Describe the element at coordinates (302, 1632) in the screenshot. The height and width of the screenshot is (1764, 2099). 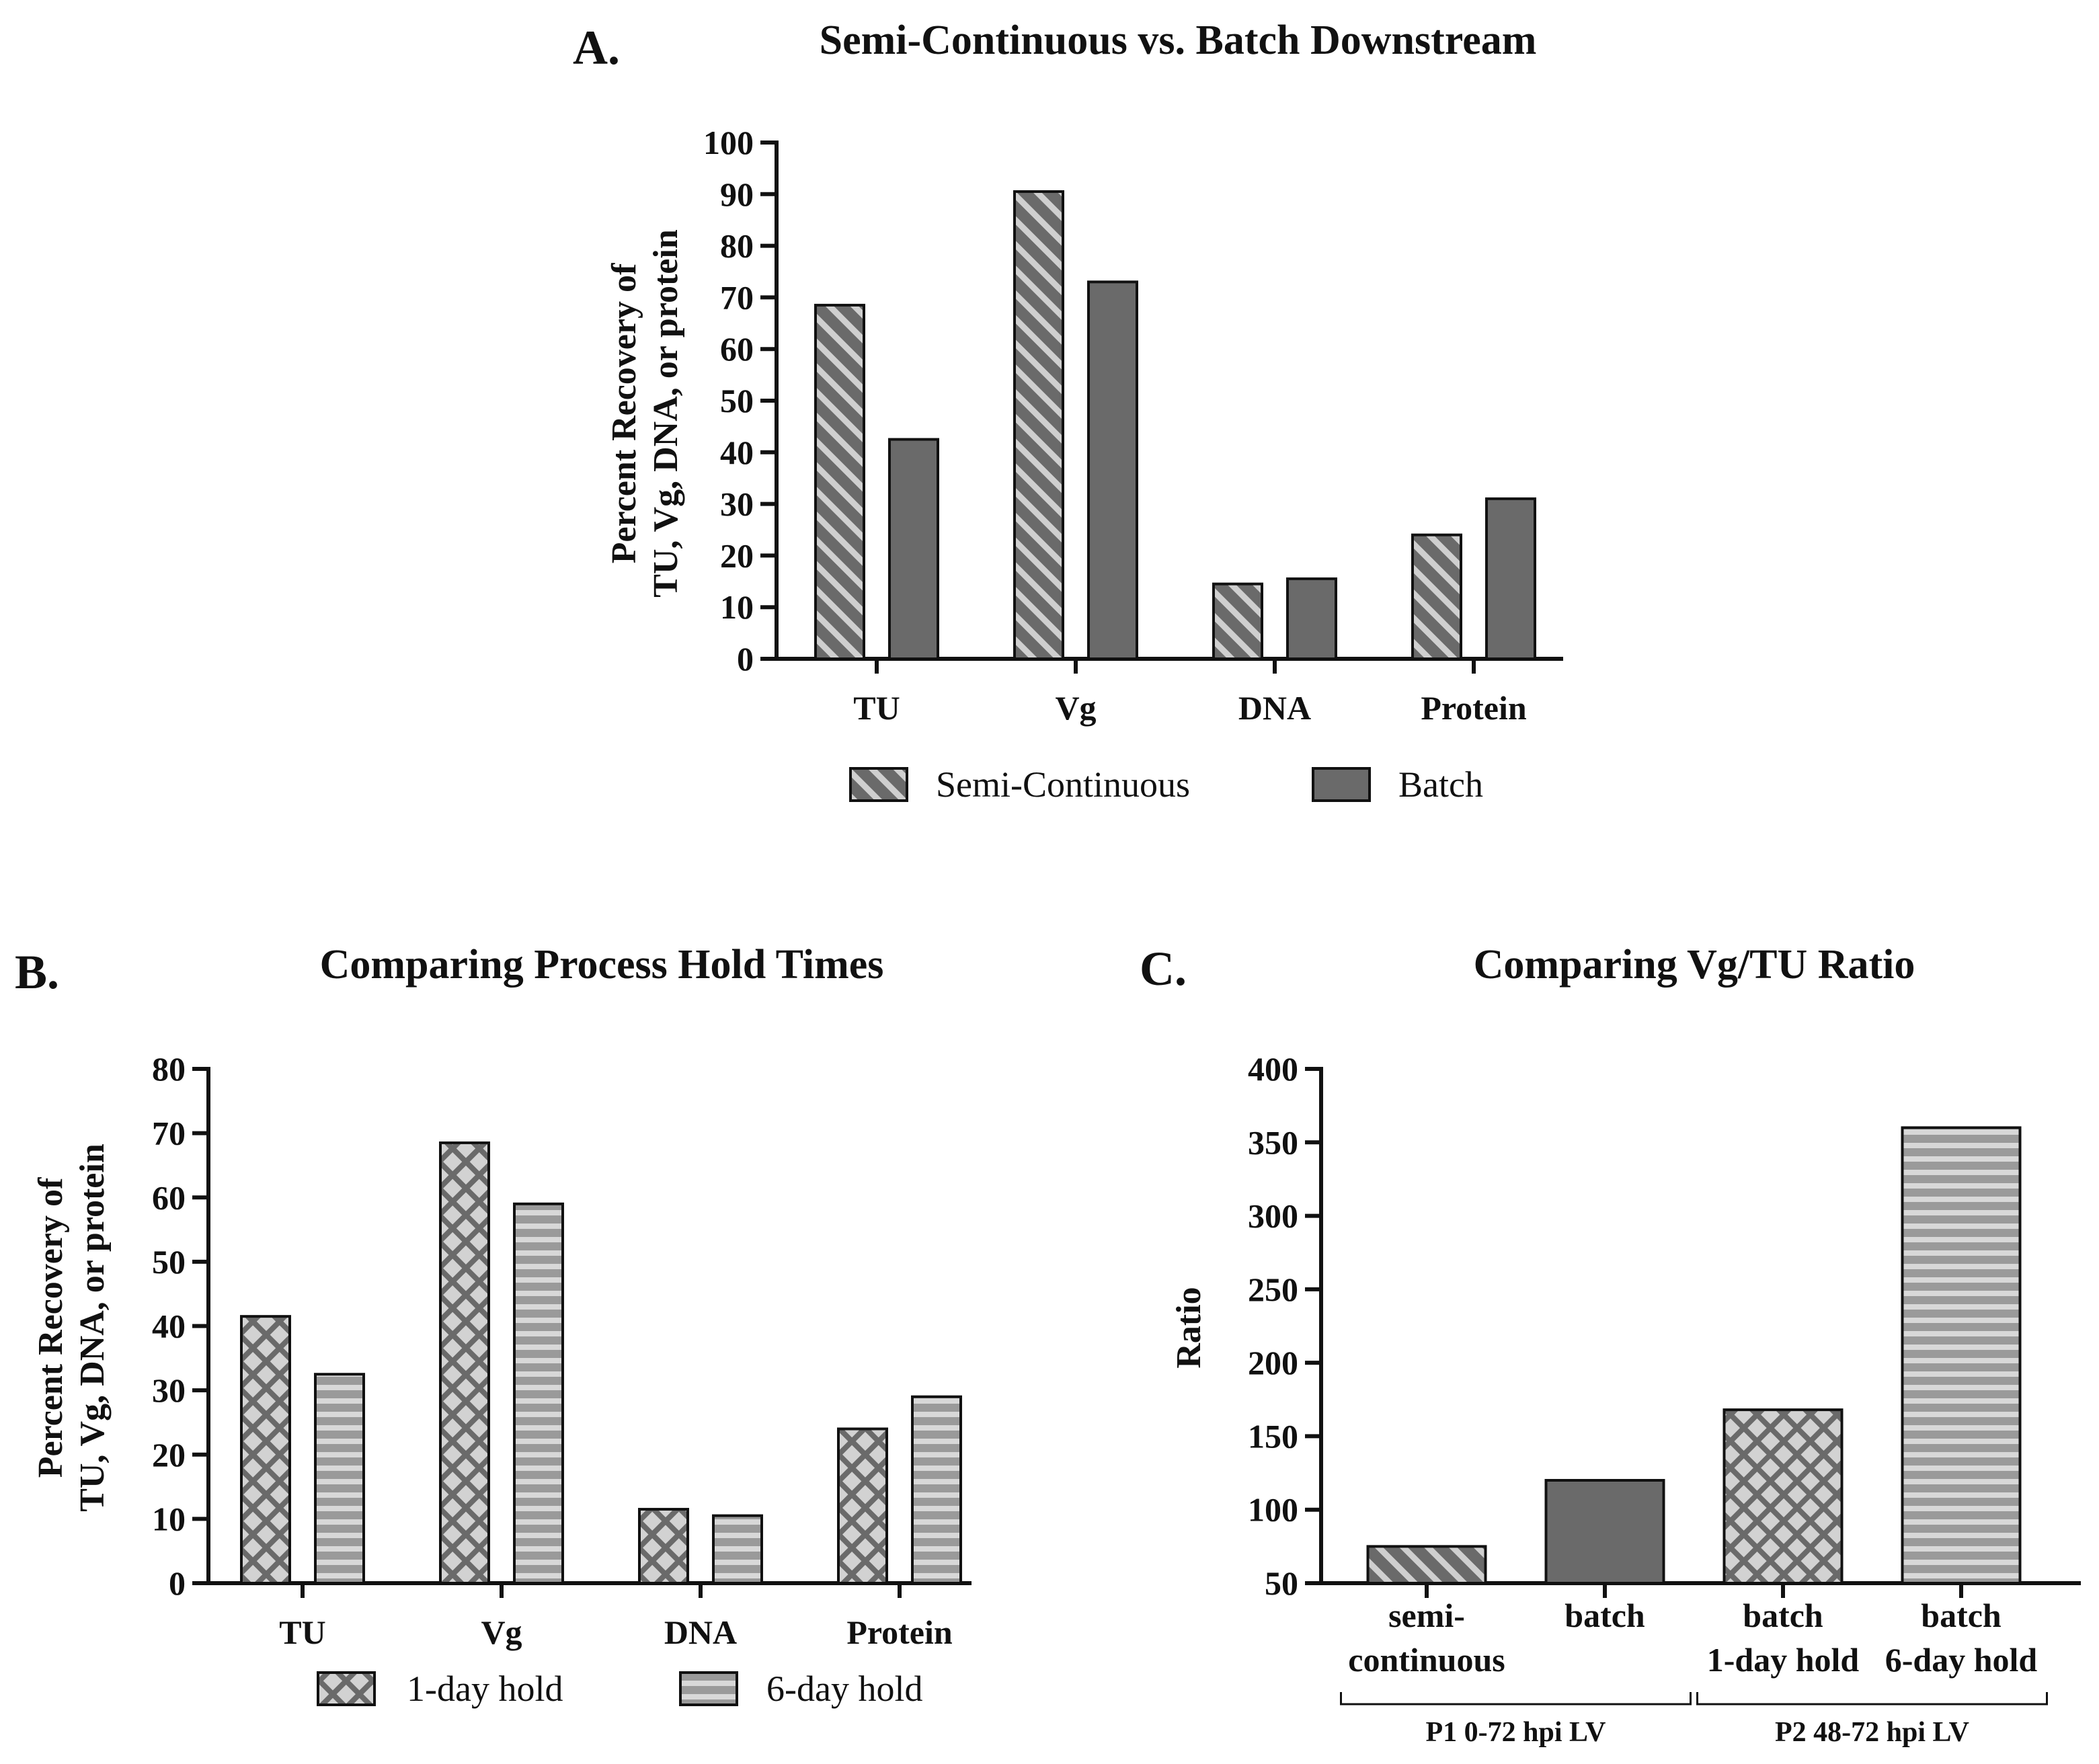
I see `panel-b-x-tick-label-tu: TU` at that location.